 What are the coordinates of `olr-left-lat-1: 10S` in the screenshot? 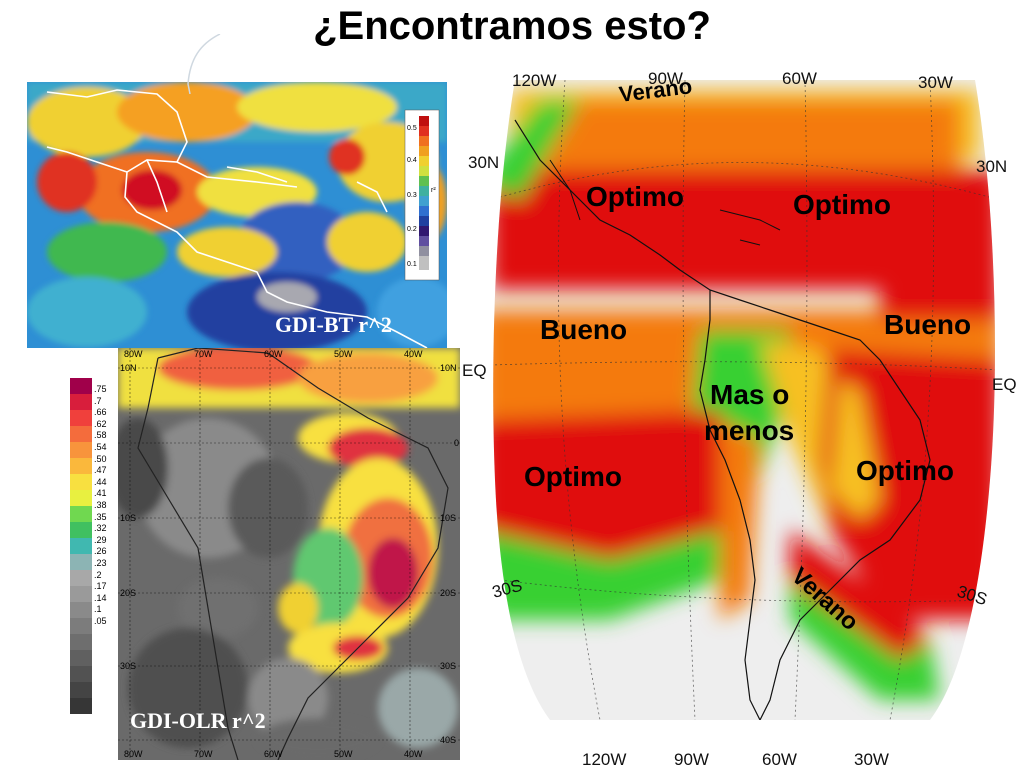 It's located at (128, 518).